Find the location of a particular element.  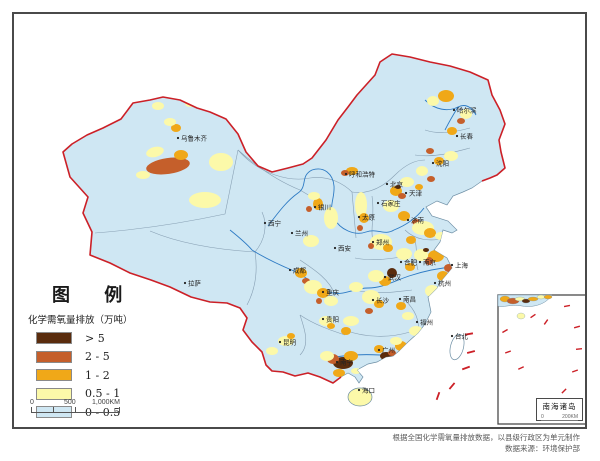

legend-row-2: 1 - 2 is located at coordinates (113, 375).